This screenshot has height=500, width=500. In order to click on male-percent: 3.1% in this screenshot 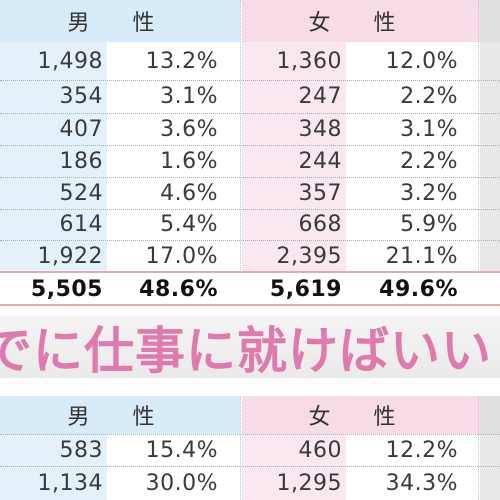, I will do `click(189, 96)`.